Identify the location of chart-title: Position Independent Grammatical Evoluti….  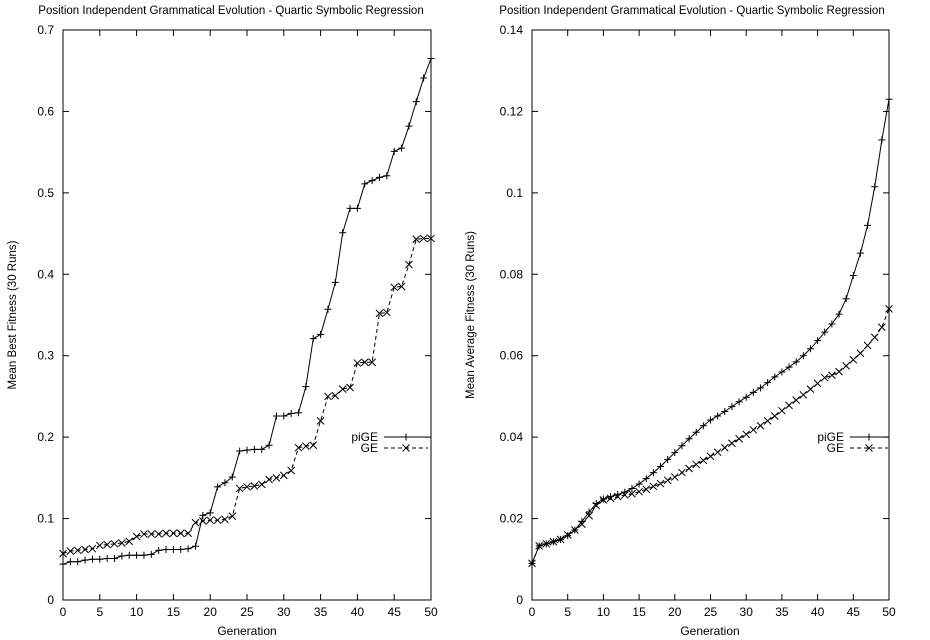
(230, 11).